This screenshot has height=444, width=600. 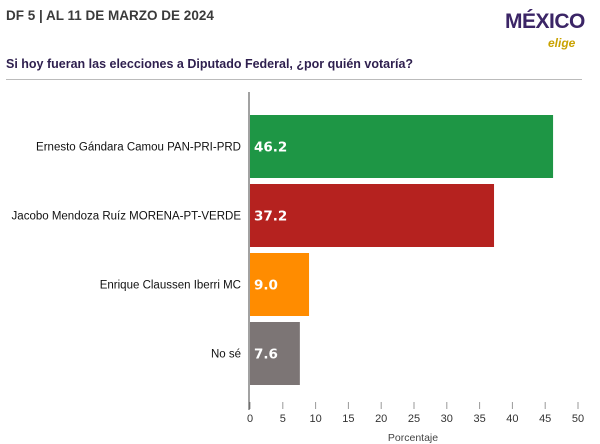 What do you see at coordinates (578, 419) in the screenshot?
I see `x-tick-label: 50` at bounding box center [578, 419].